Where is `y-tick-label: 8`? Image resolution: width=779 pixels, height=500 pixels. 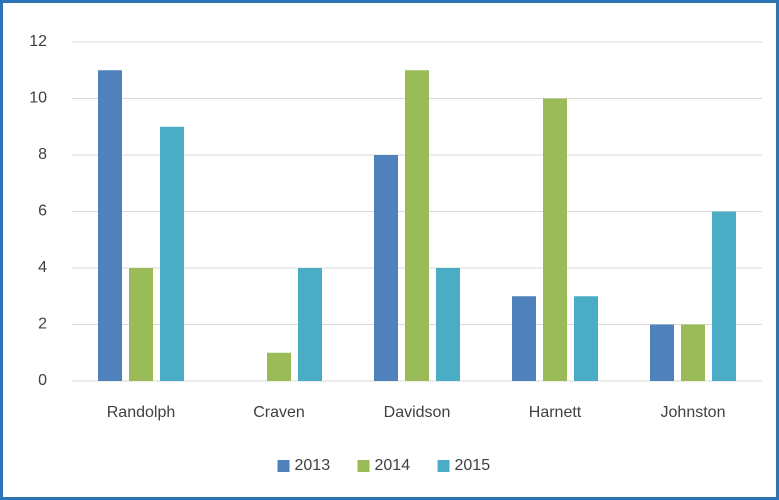
y-tick-label: 8 is located at coordinates (42, 154).